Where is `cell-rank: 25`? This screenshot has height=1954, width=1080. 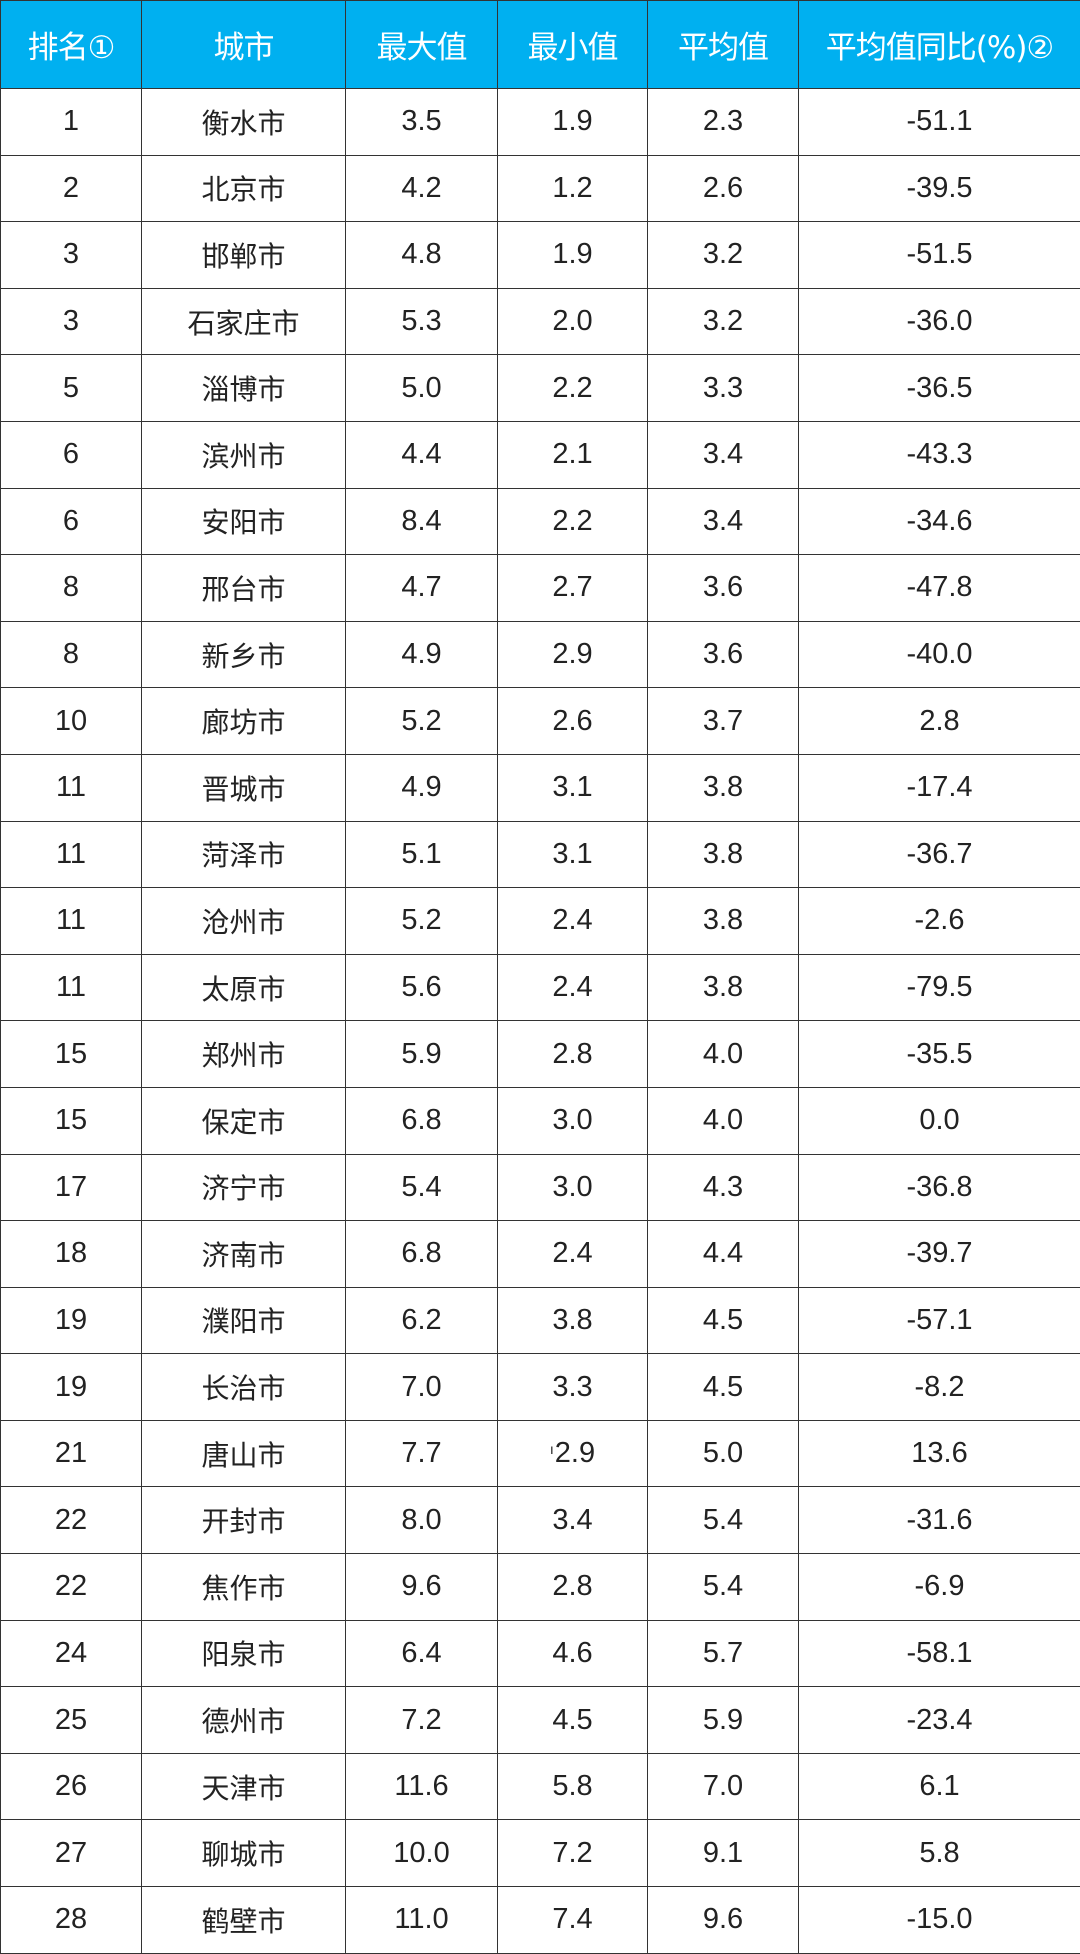
cell-rank: 25 is located at coordinates (71, 1720).